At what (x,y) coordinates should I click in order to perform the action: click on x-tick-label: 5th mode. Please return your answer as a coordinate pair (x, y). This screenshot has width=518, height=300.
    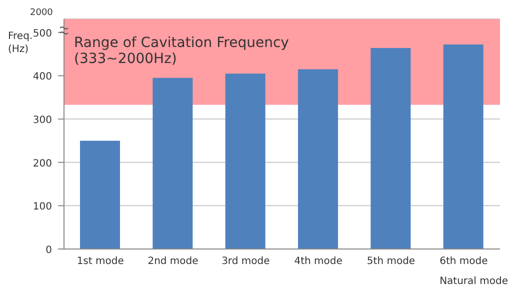
    Looking at the image, I should click on (391, 262).